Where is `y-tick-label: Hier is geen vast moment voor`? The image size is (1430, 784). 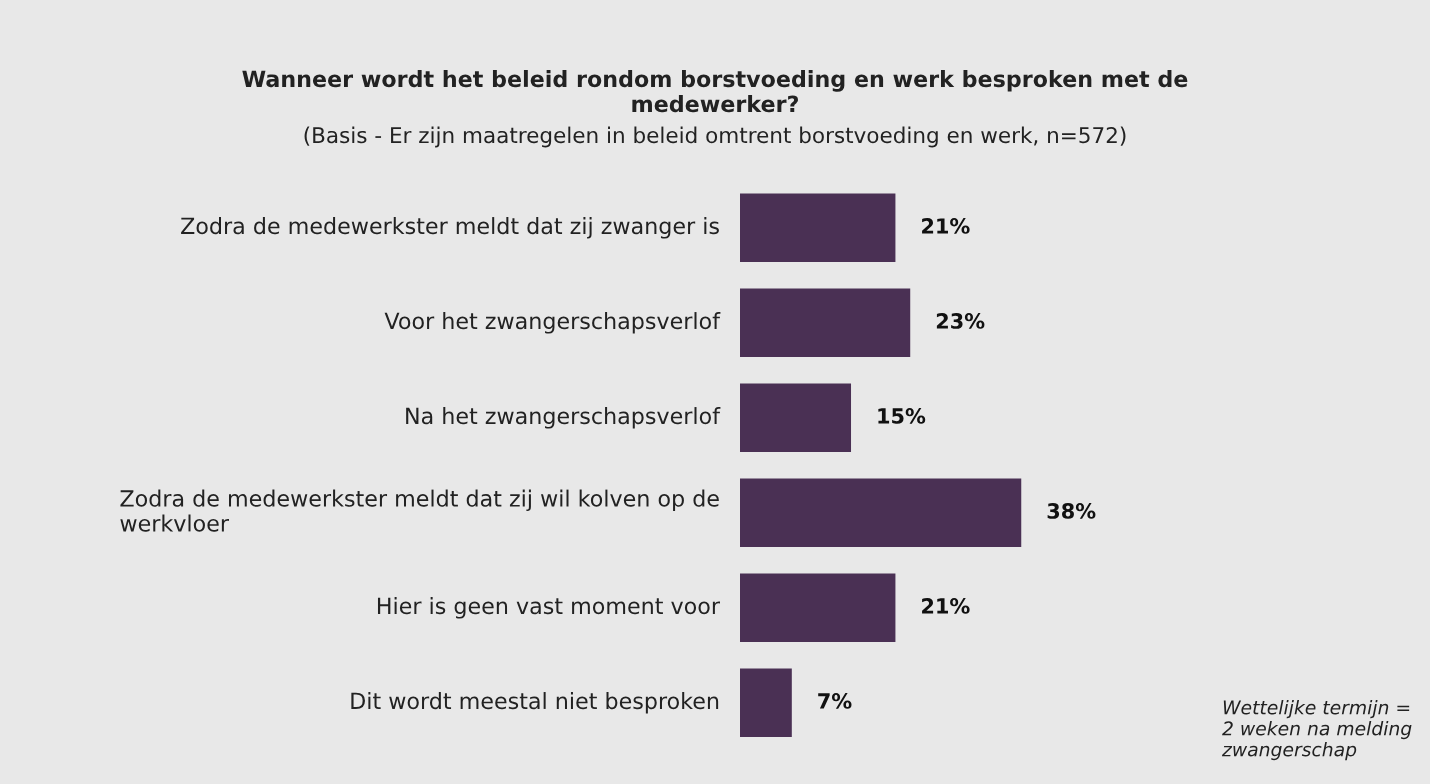 y-tick-label: Hier is geen vast moment voor is located at coordinates (548, 608).